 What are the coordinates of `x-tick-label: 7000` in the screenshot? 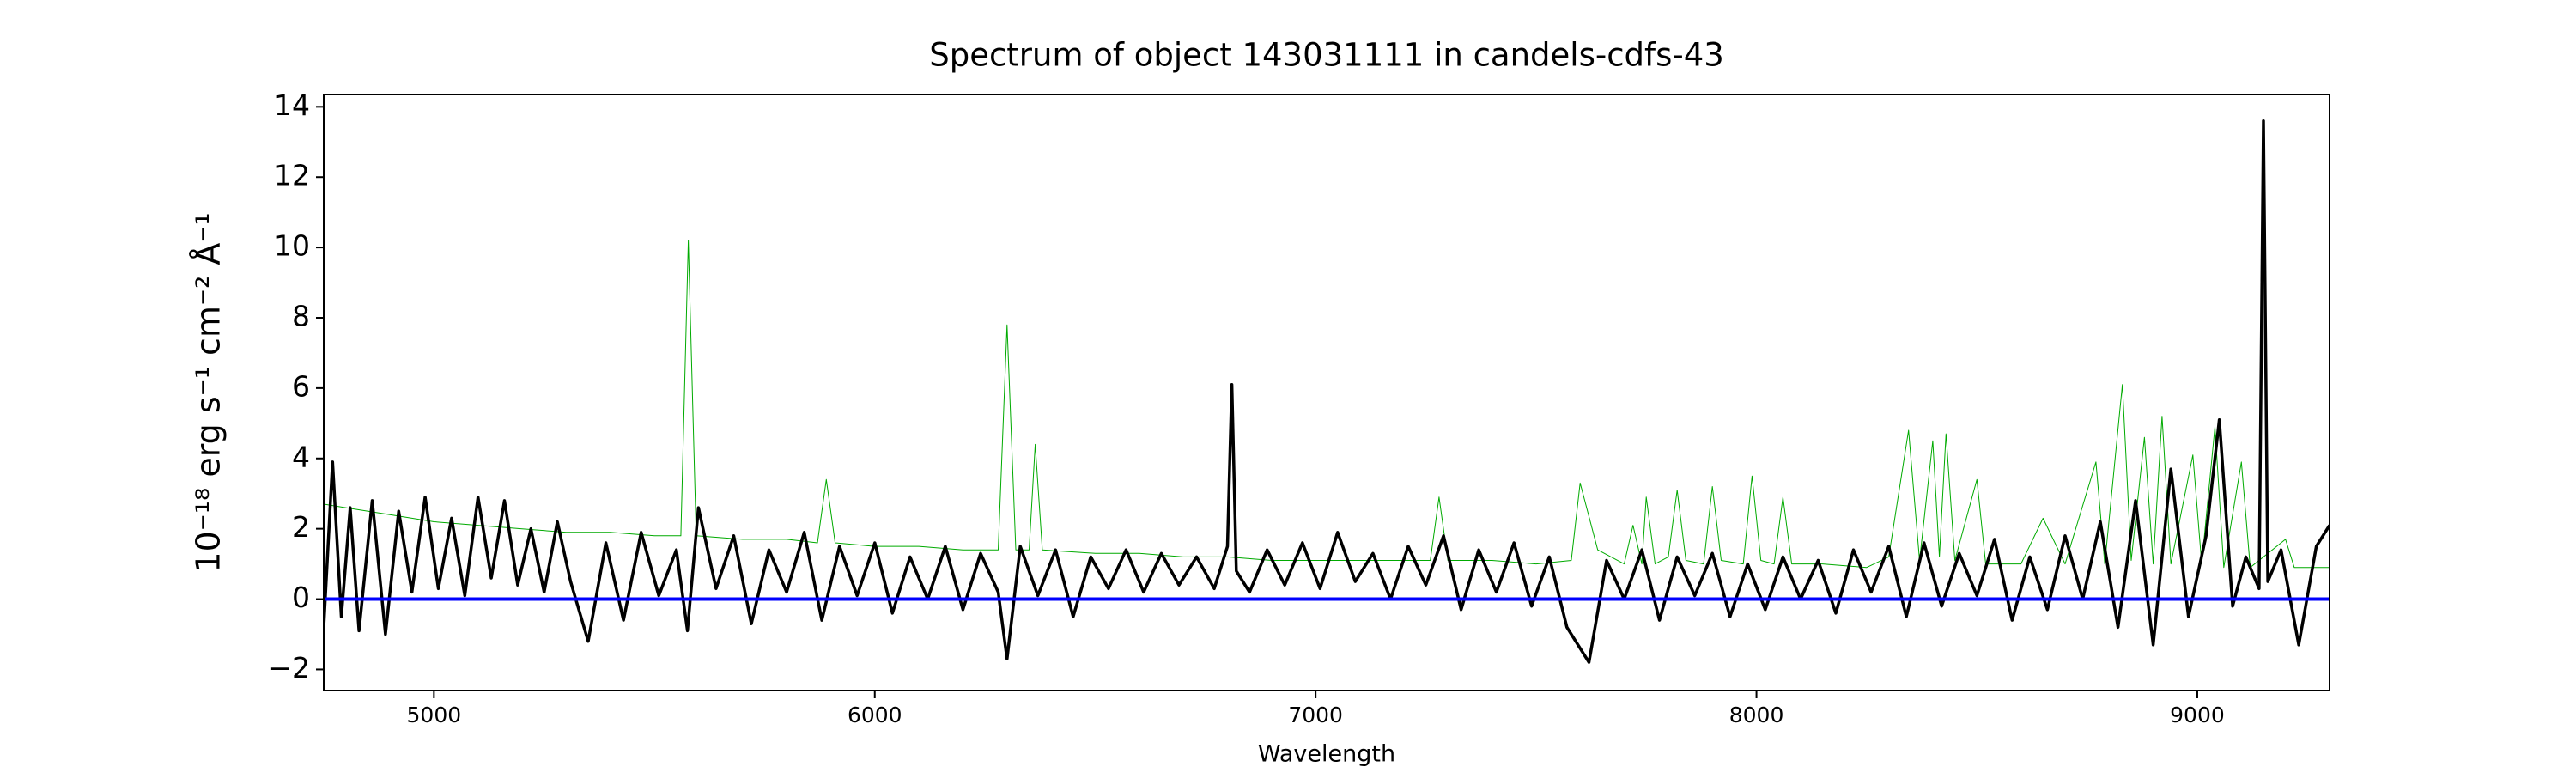 It's located at (1316, 715).